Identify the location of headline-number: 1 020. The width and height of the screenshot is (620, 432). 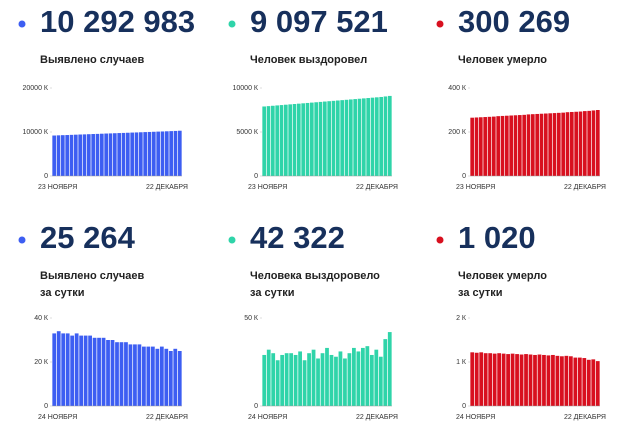
(497, 237).